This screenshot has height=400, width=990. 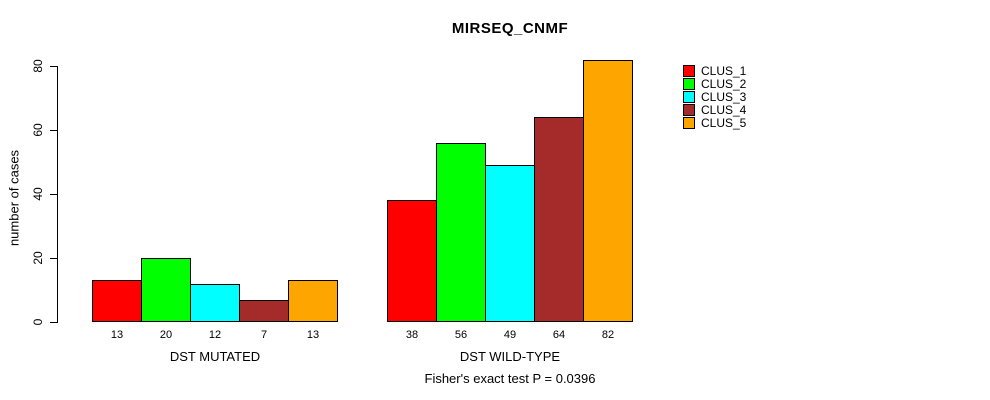 What do you see at coordinates (412, 261) in the screenshot?
I see `bar-clus-1-dst-wild-type` at bounding box center [412, 261].